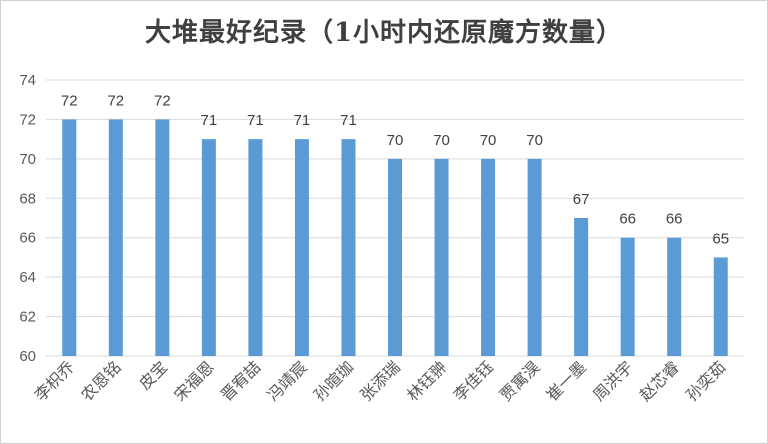 This screenshot has height=444, width=768. Describe the element at coordinates (153, 375) in the screenshot. I see `x-tick-label: 皮宝` at that location.